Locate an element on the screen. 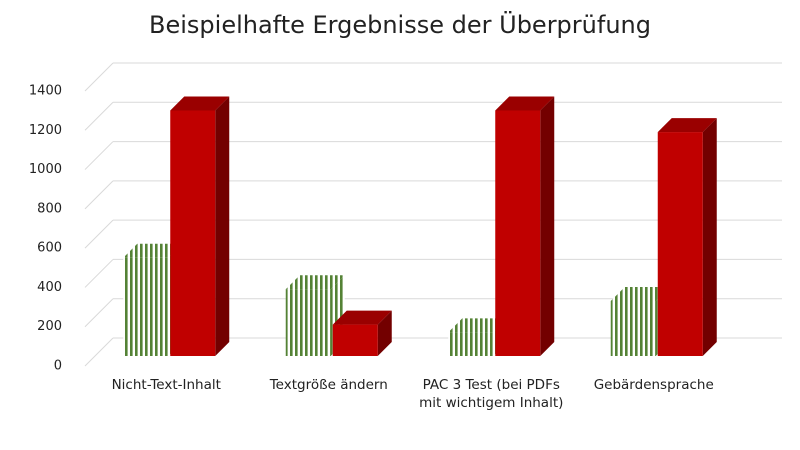 Image resolution: width=800 pixels, height=450 pixels. y-tick-label: 0 is located at coordinates (58, 366).